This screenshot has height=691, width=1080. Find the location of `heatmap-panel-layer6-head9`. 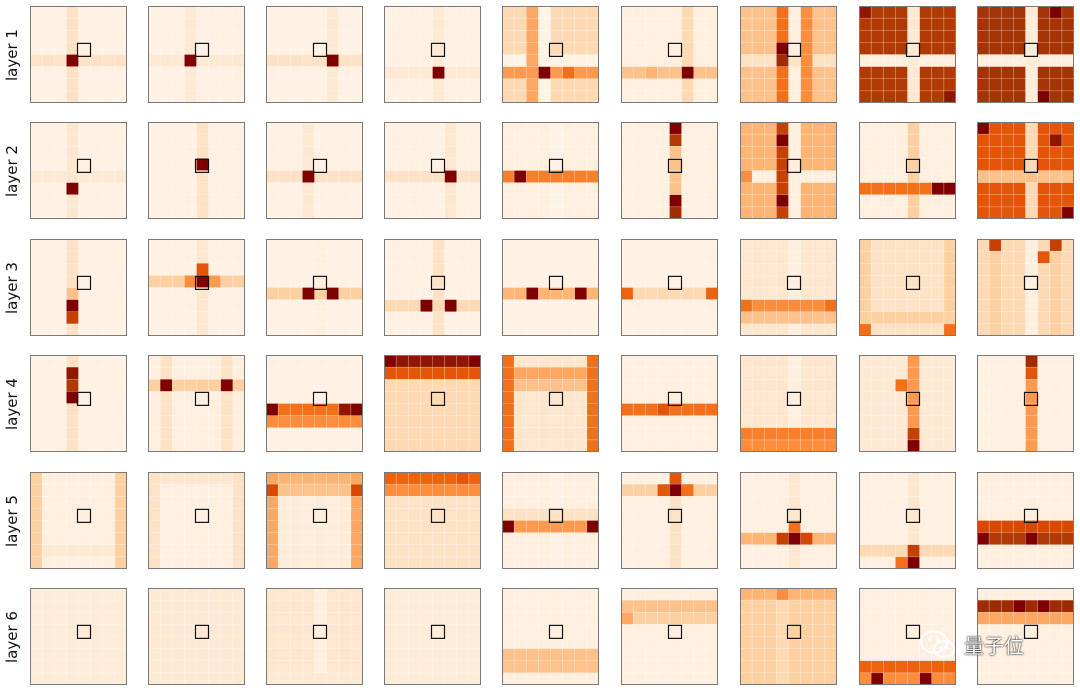

heatmap-panel-layer6-head9 is located at coordinates (1026, 637).